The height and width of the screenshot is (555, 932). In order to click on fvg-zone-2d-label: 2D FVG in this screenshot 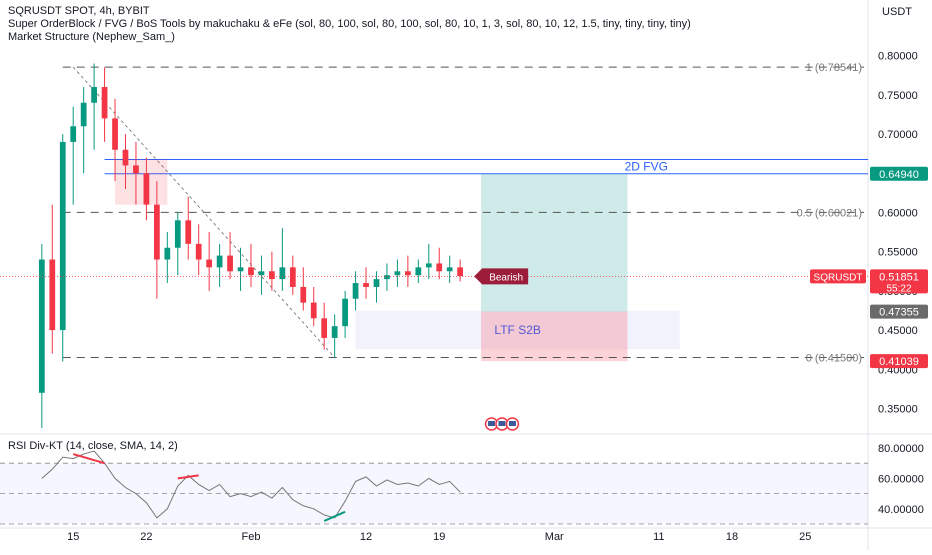, I will do `click(646, 167)`.